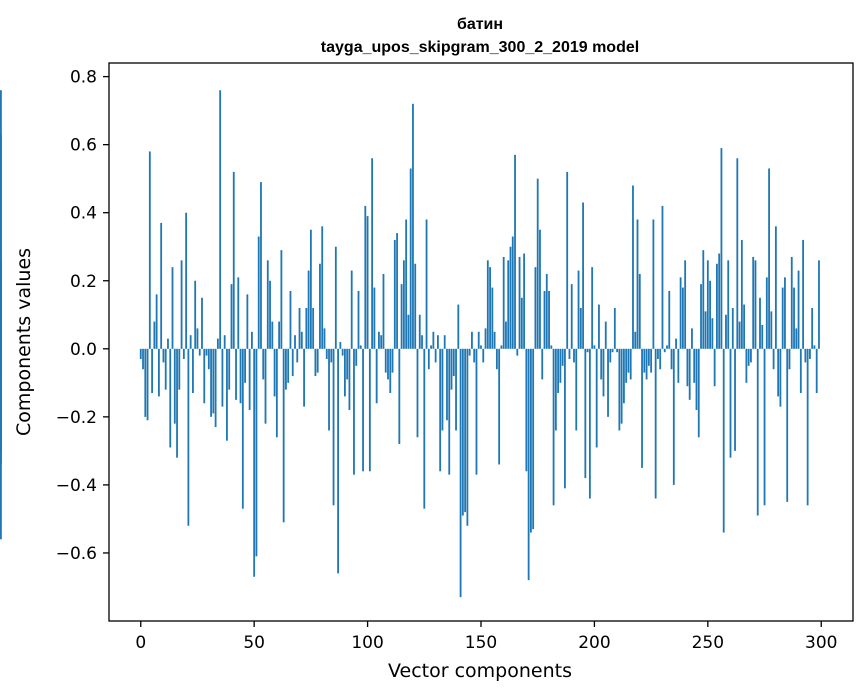  What do you see at coordinates (480, 24) in the screenshot?
I see `chart-title: батин` at bounding box center [480, 24].